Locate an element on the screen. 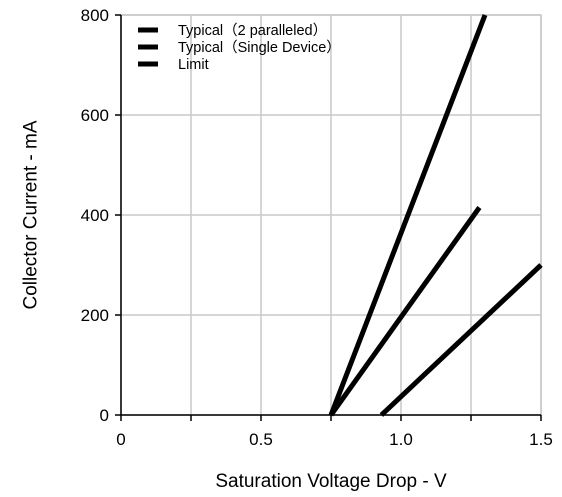 The height and width of the screenshot is (497, 562). legend-label: Typical（Single Device） is located at coordinates (259, 47).